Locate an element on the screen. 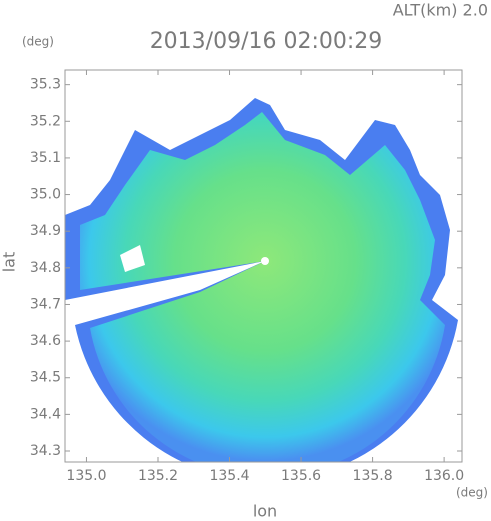 The height and width of the screenshot is (521, 491). x-tick-label: 135.0 is located at coordinates (86, 476).